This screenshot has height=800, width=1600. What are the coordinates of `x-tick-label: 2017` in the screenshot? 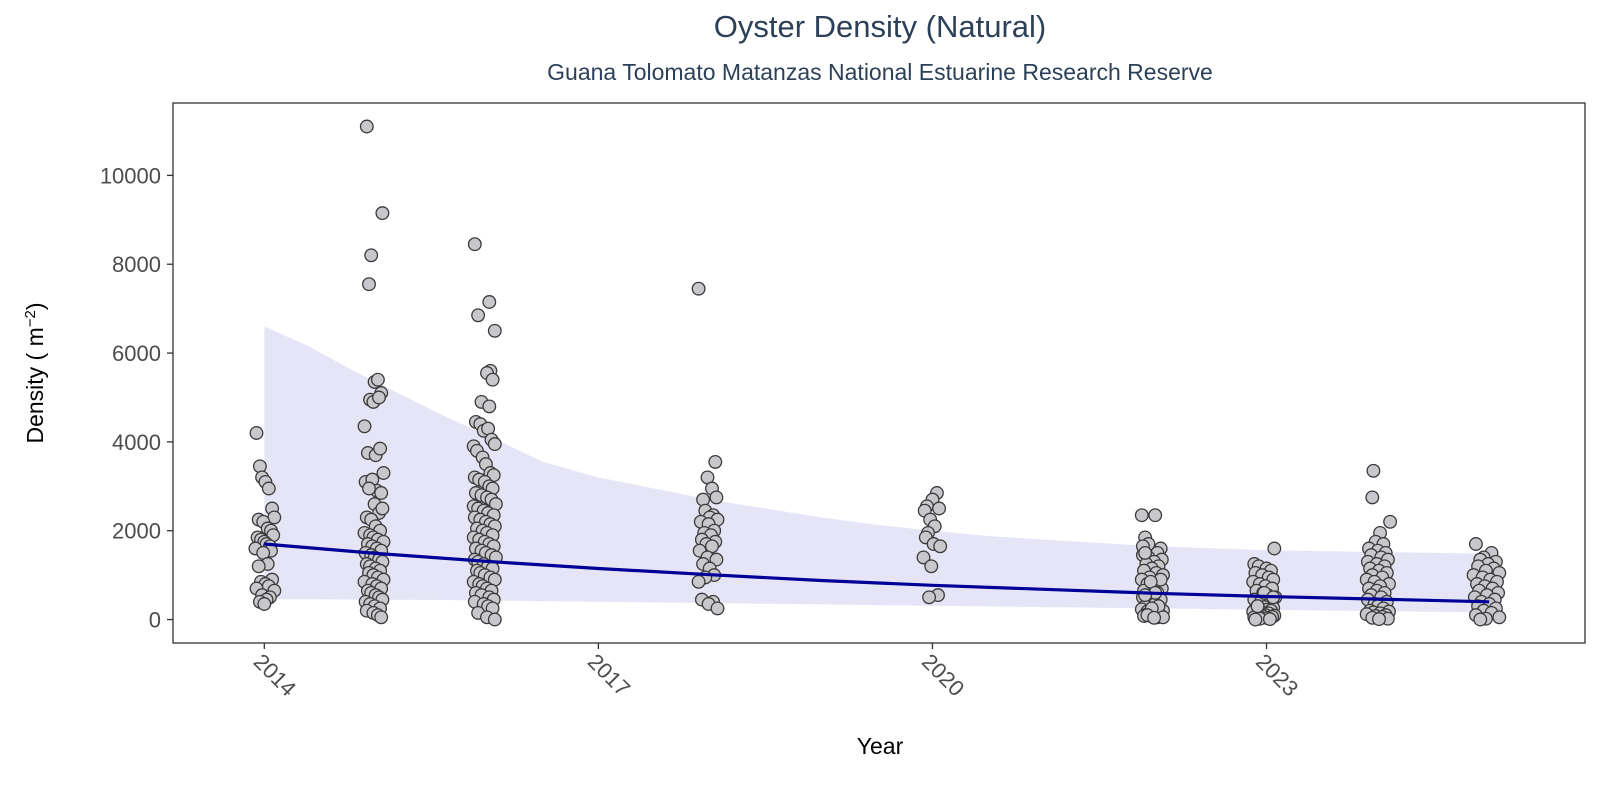 It's located at (609, 675).